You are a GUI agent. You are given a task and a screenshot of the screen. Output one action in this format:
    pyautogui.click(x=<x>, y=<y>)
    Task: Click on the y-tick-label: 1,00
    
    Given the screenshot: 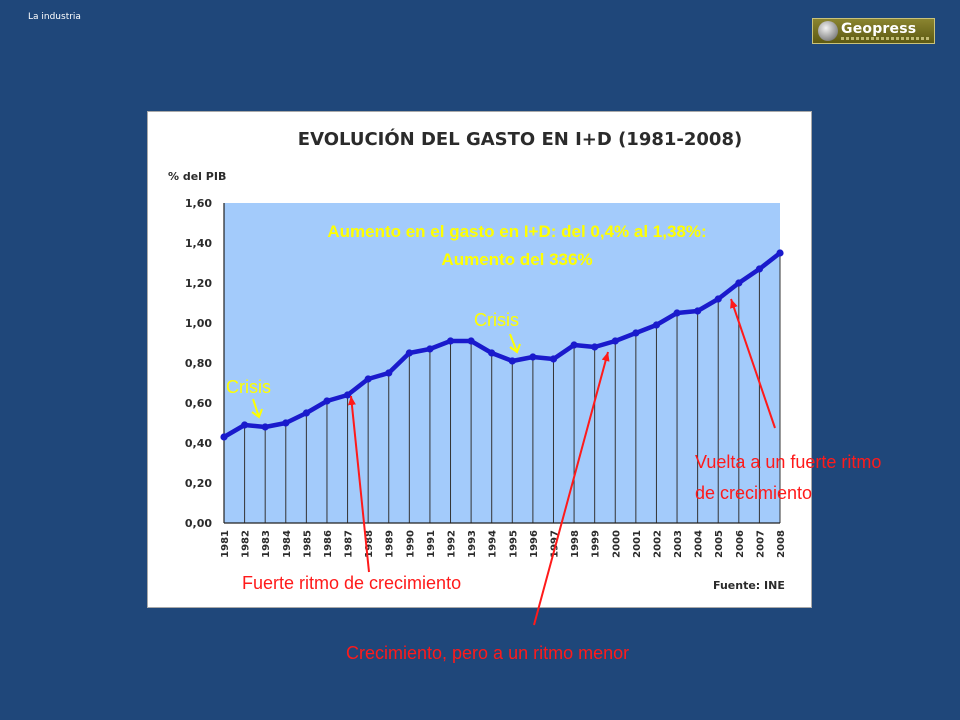 What is the action you would take?
    pyautogui.click(x=198, y=323)
    